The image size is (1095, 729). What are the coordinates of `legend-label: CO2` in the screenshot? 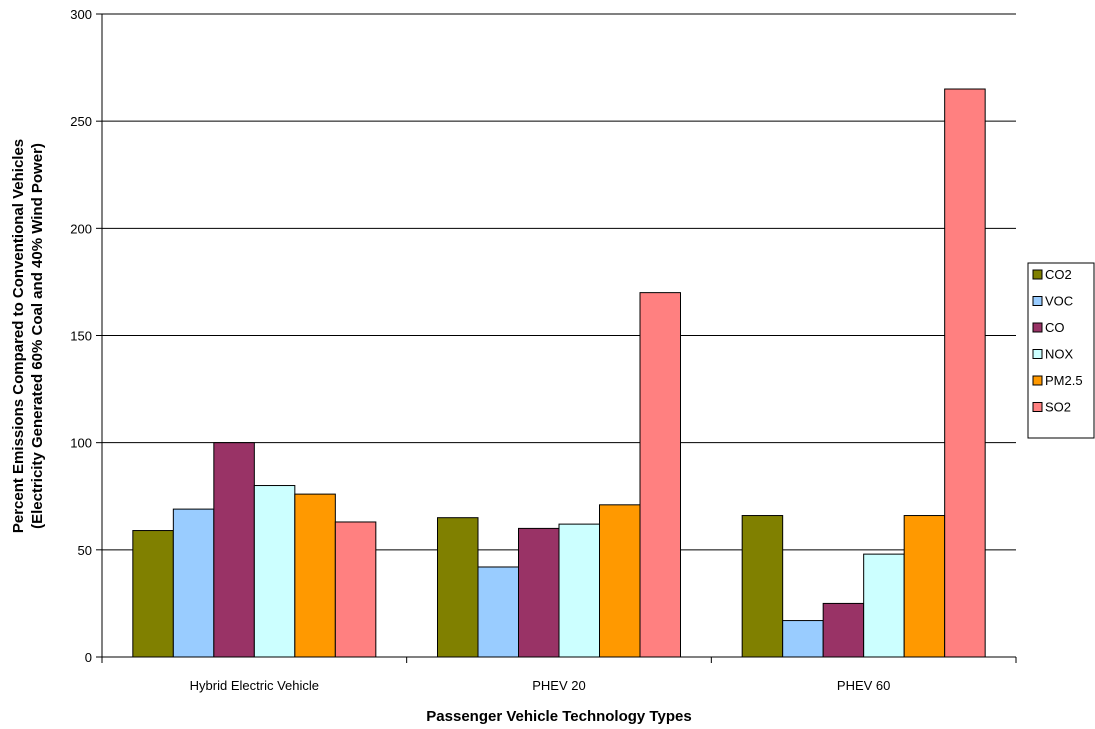 It's located at (1058, 274).